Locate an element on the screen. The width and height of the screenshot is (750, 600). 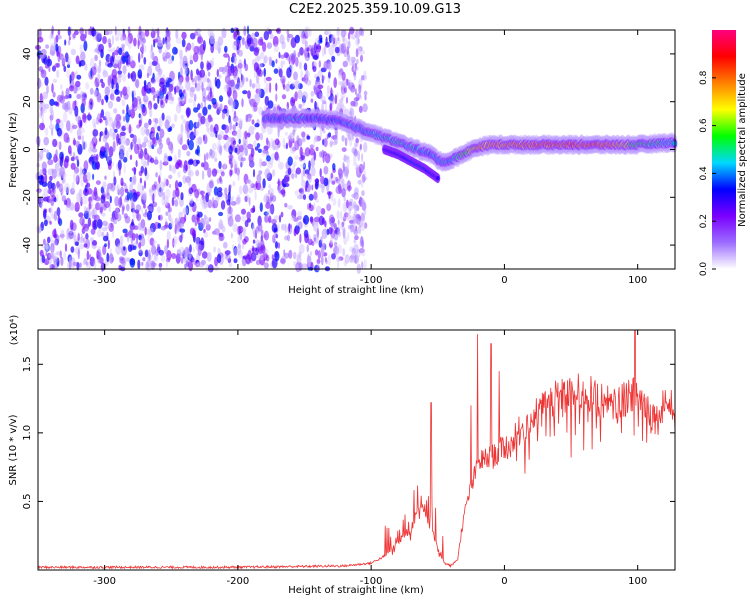
spectrogram-y-tick-label: -20 is located at coordinates (27, 197).